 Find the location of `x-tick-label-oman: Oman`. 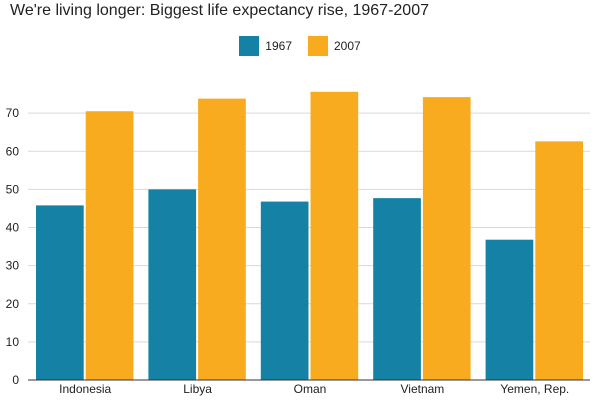

x-tick-label-oman: Oman is located at coordinates (310, 389).